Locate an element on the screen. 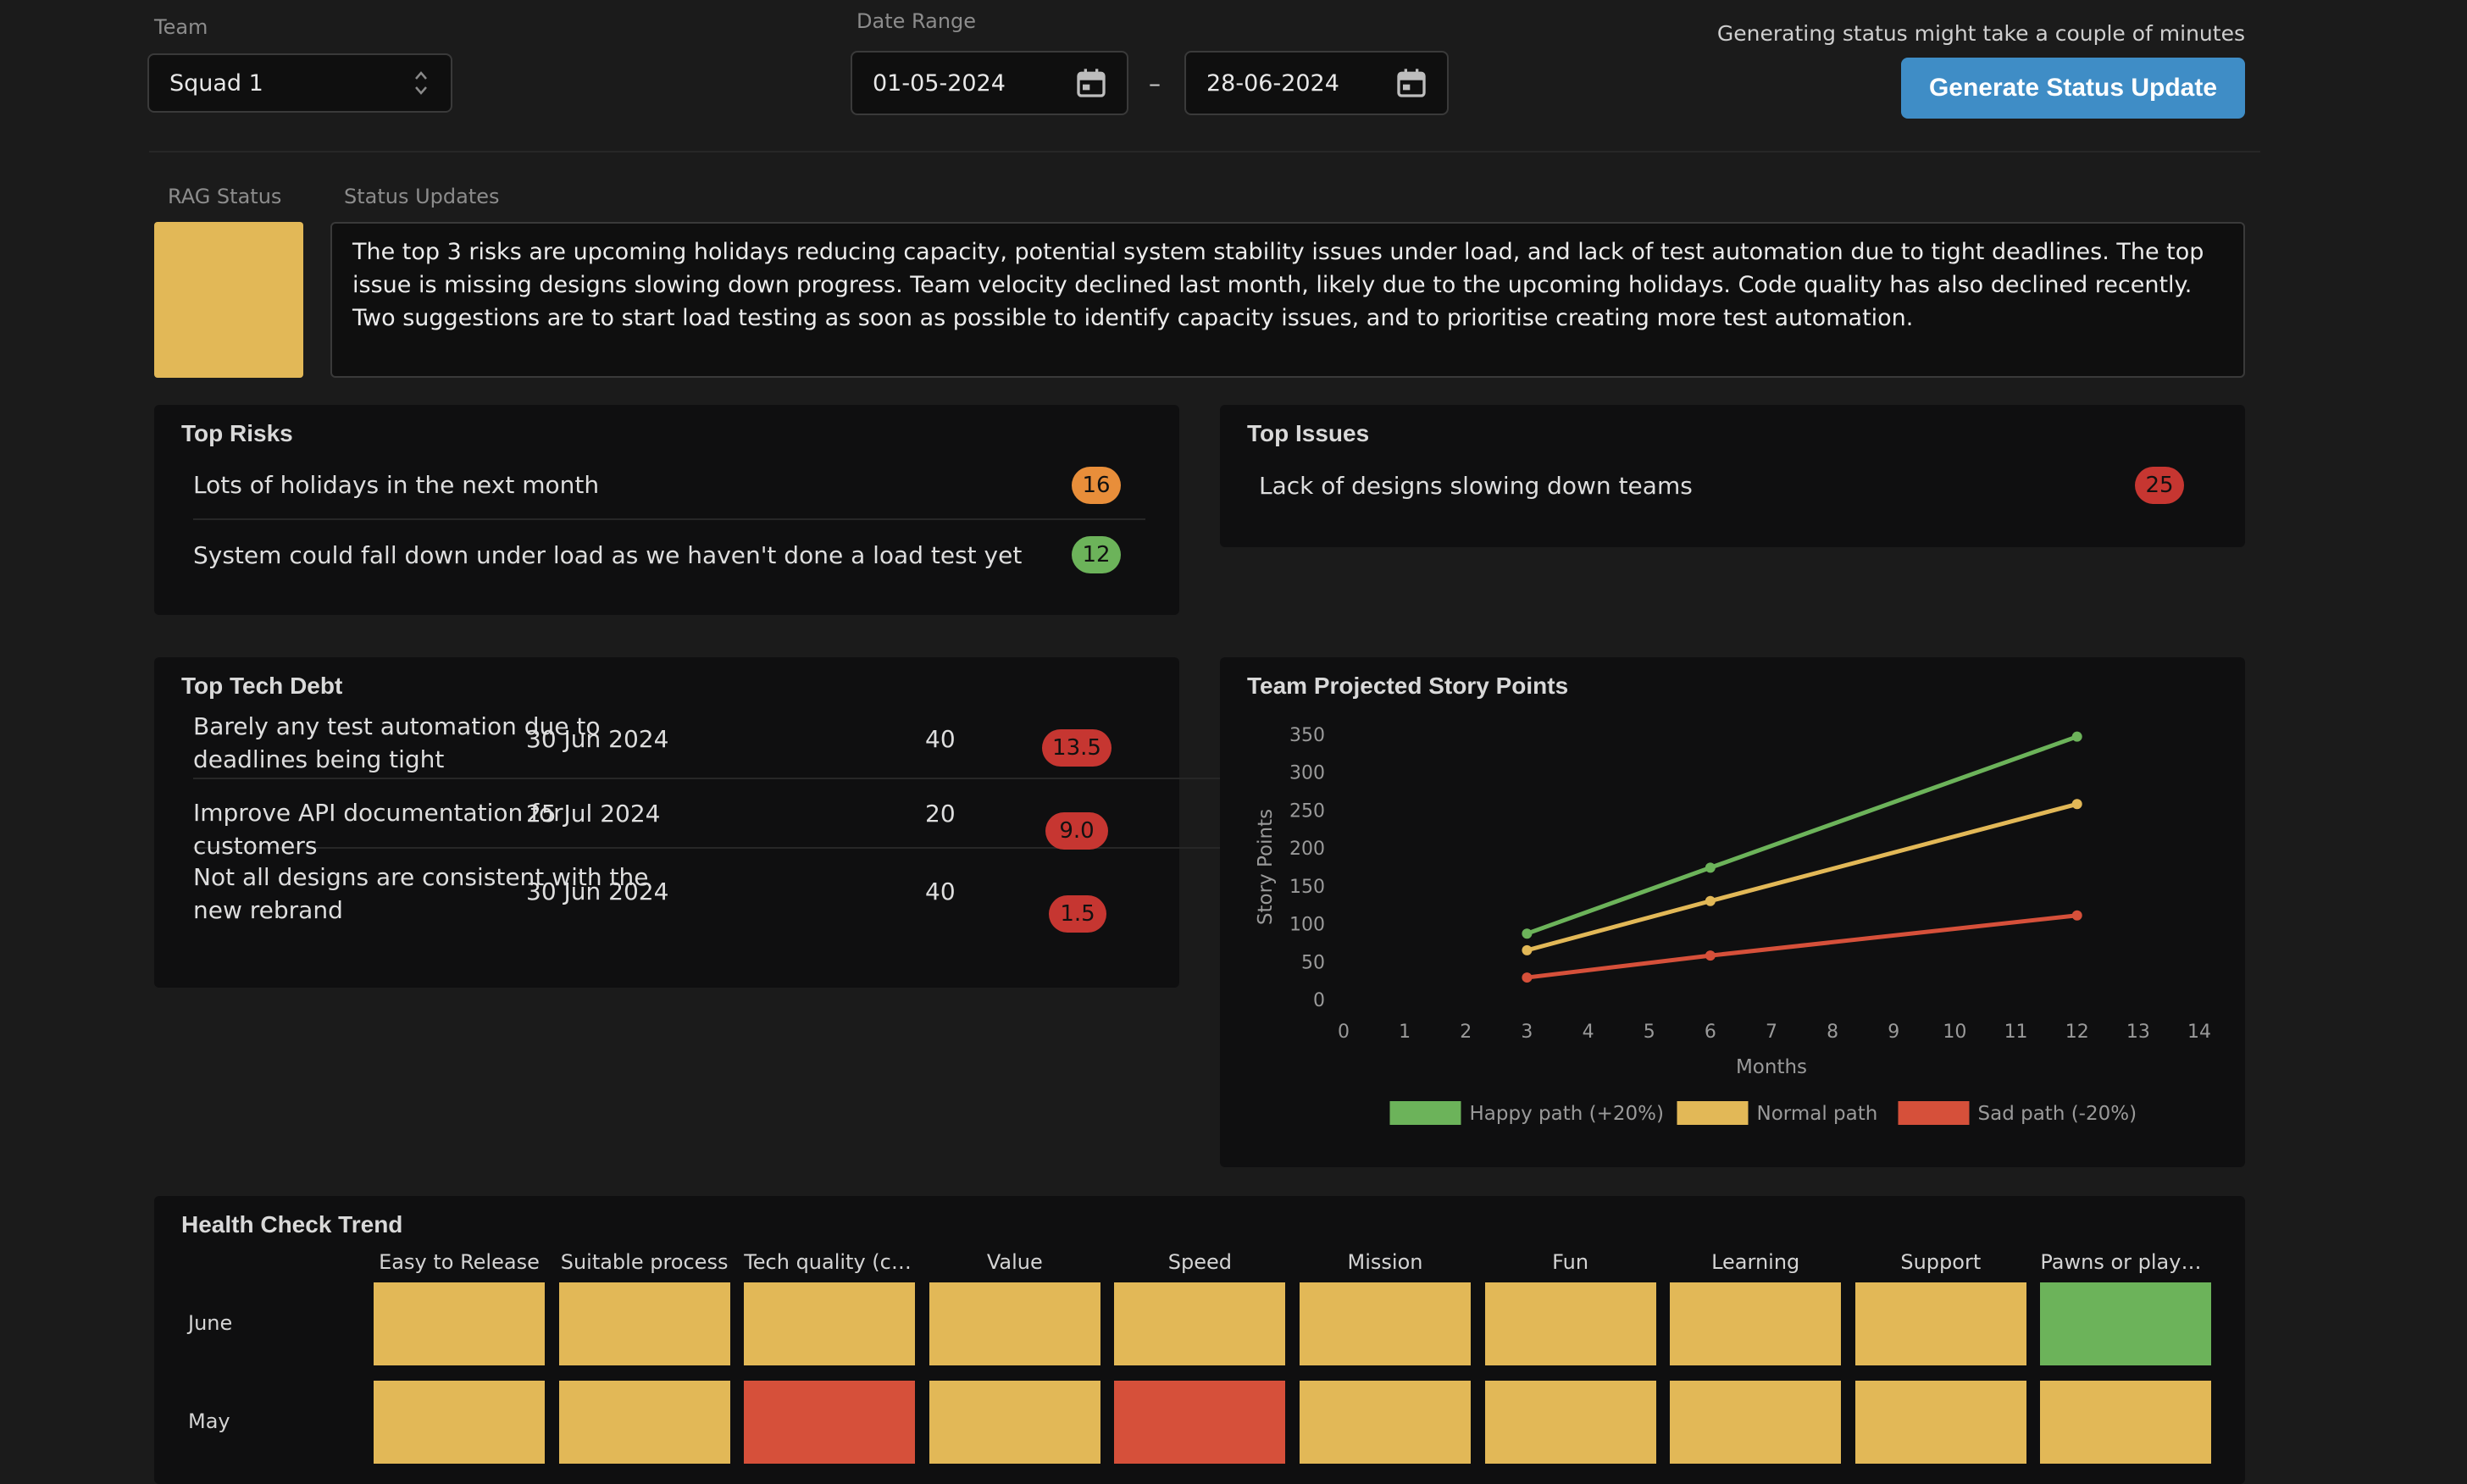  top-issues-title: Top Issues is located at coordinates (1308, 433).